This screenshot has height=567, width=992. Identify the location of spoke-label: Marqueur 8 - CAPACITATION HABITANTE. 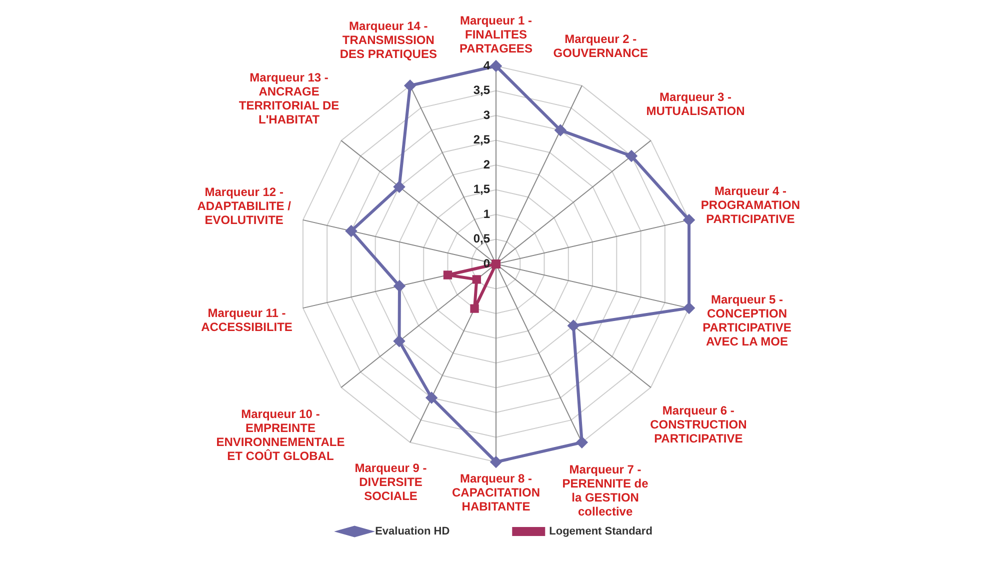
(496, 492).